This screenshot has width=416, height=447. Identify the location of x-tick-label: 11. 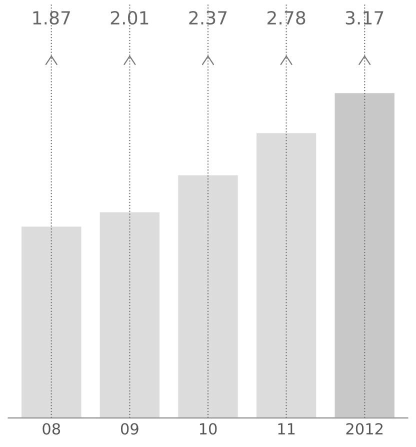
(286, 428).